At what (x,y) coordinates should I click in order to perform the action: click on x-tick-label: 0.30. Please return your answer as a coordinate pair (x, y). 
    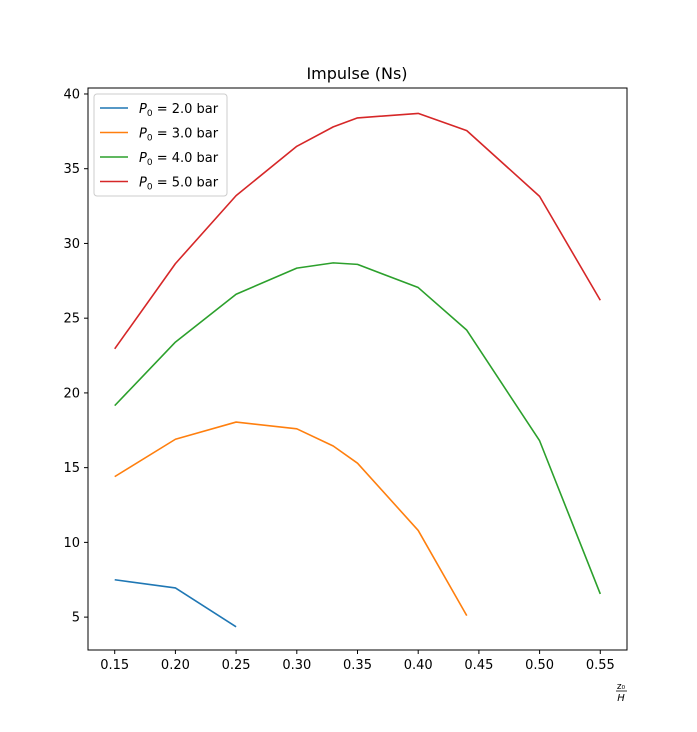
    Looking at the image, I should click on (296, 665).